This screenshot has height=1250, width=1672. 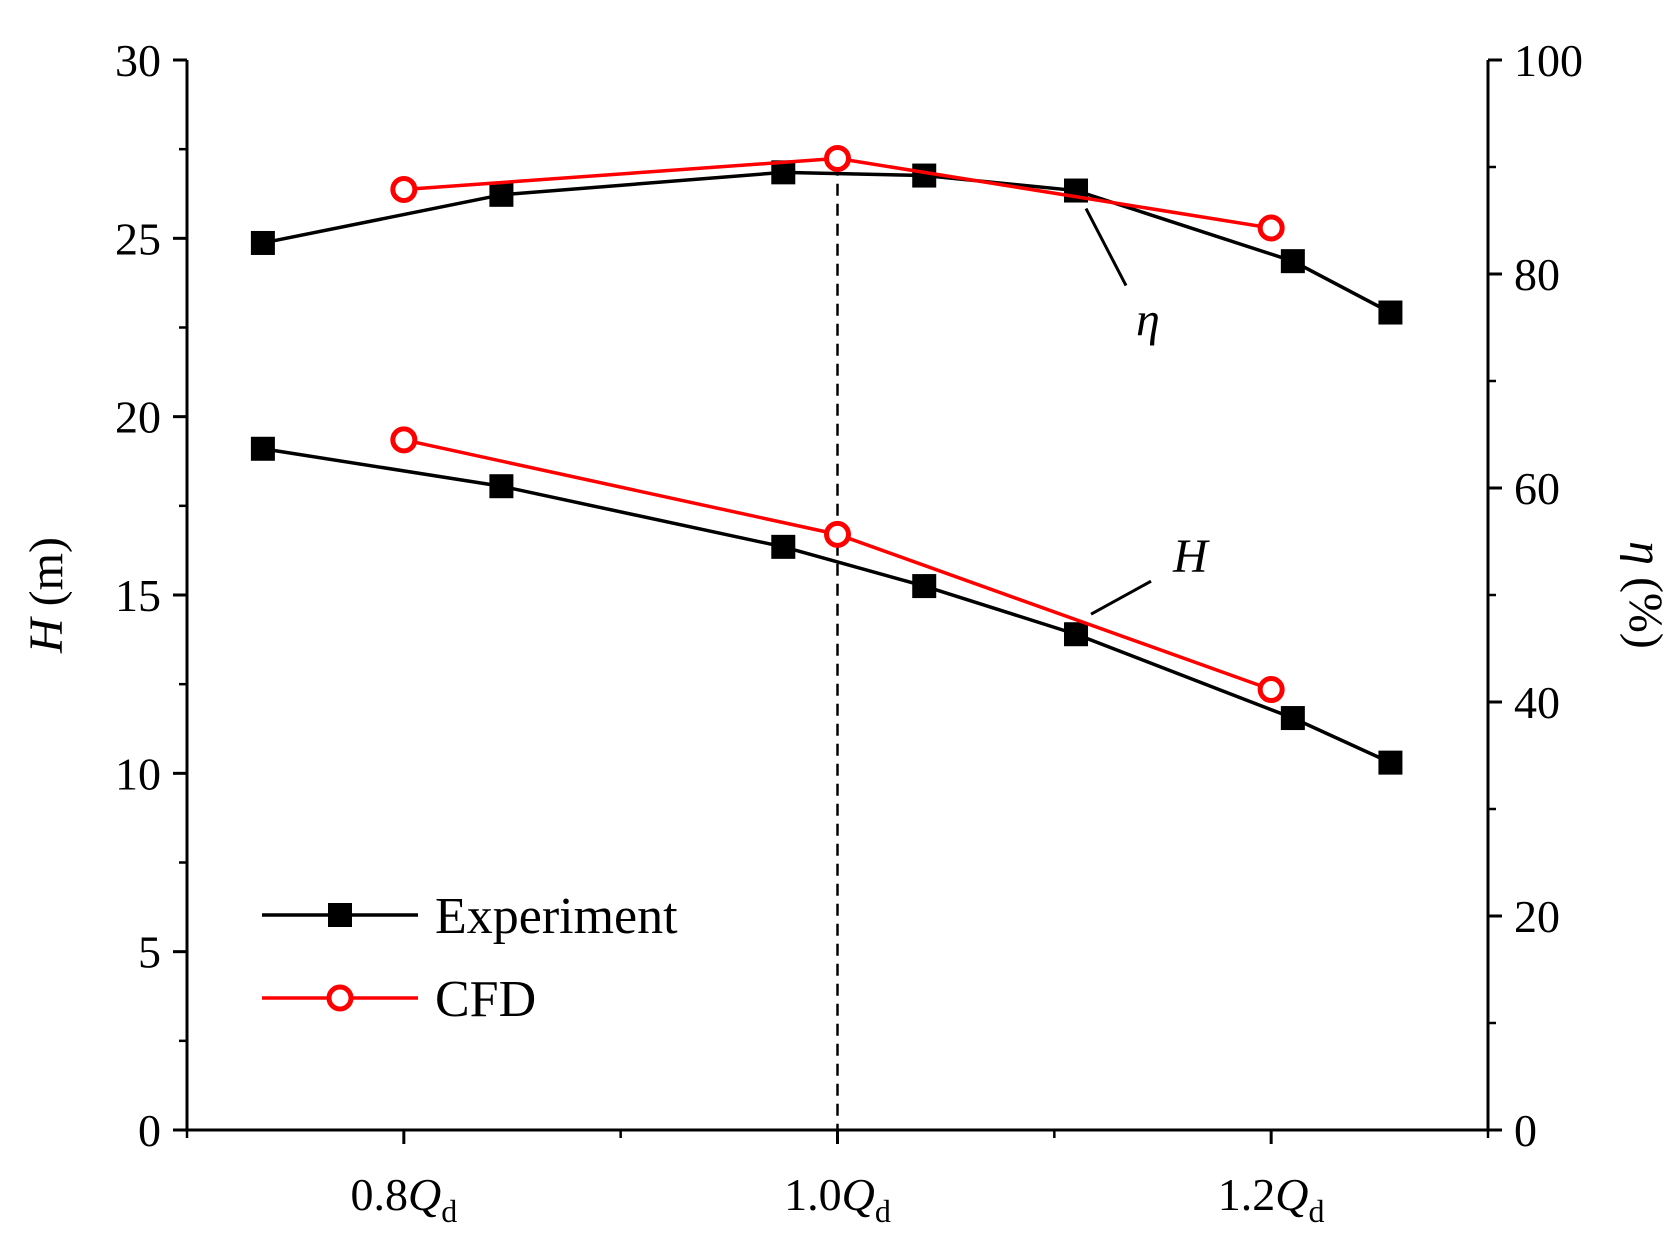 I want to click on h-curve-label: H, so click(x=1191, y=556).